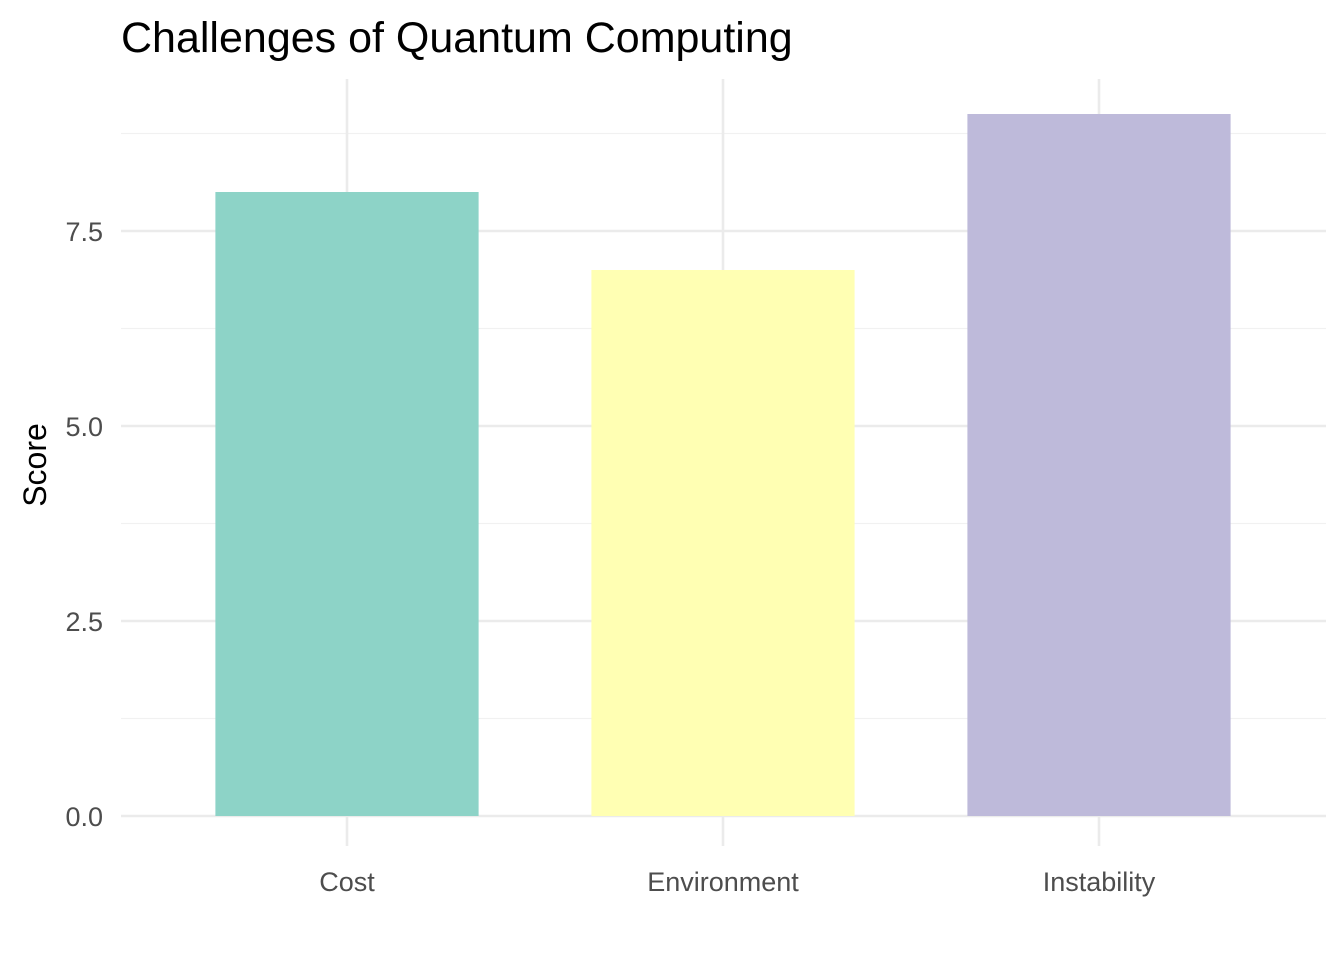 The width and height of the screenshot is (1344, 960). I want to click on y-tick-label: 5.0, so click(84, 427).